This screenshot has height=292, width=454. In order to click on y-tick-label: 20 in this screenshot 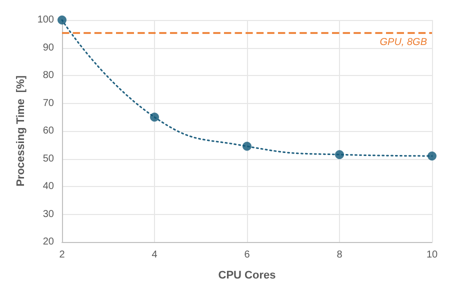, I will do `click(48, 242)`.